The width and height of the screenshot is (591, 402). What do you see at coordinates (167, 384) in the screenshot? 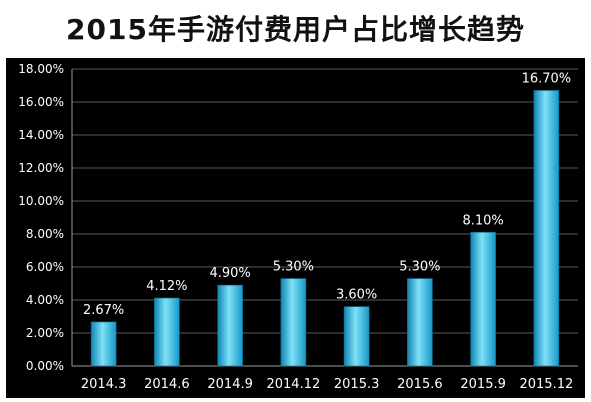
I see `x-tick-label: 2014.6` at bounding box center [167, 384].